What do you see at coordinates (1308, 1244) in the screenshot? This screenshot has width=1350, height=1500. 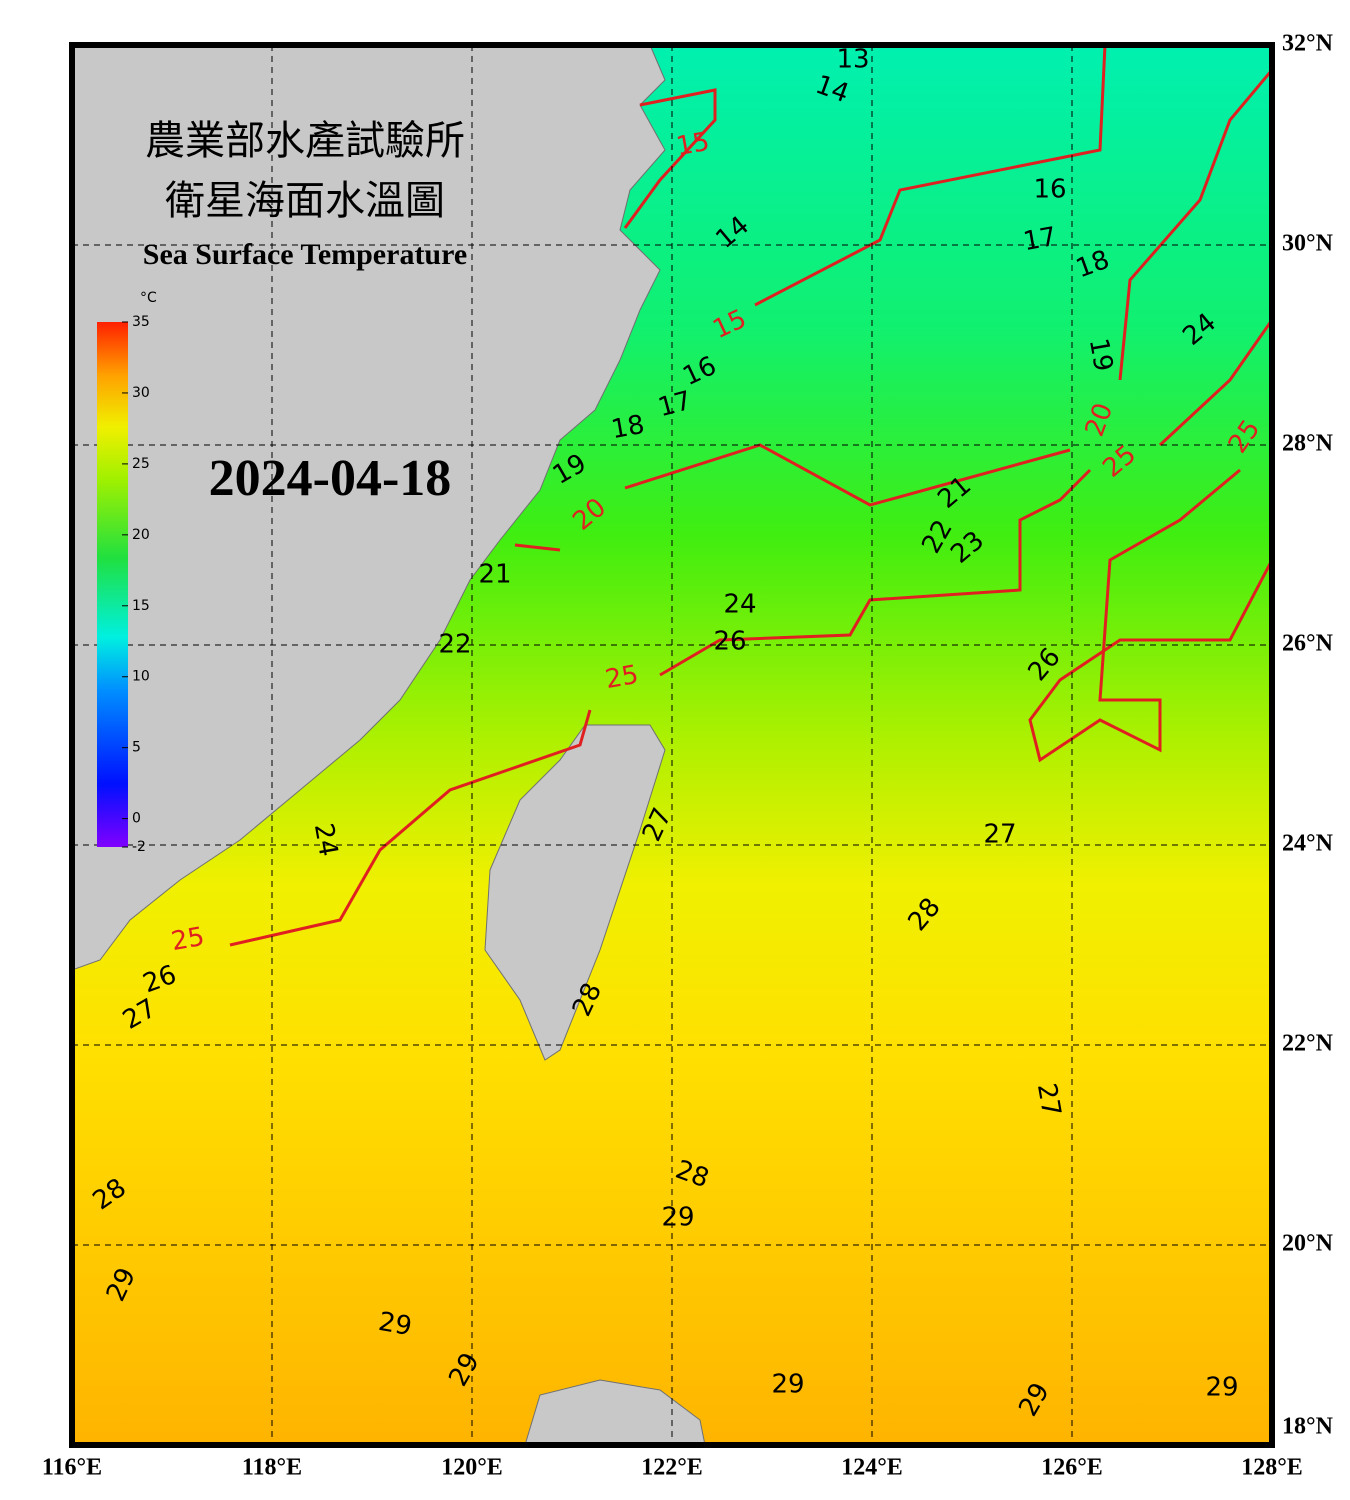 I see `y-tick-label: 20°N` at bounding box center [1308, 1244].